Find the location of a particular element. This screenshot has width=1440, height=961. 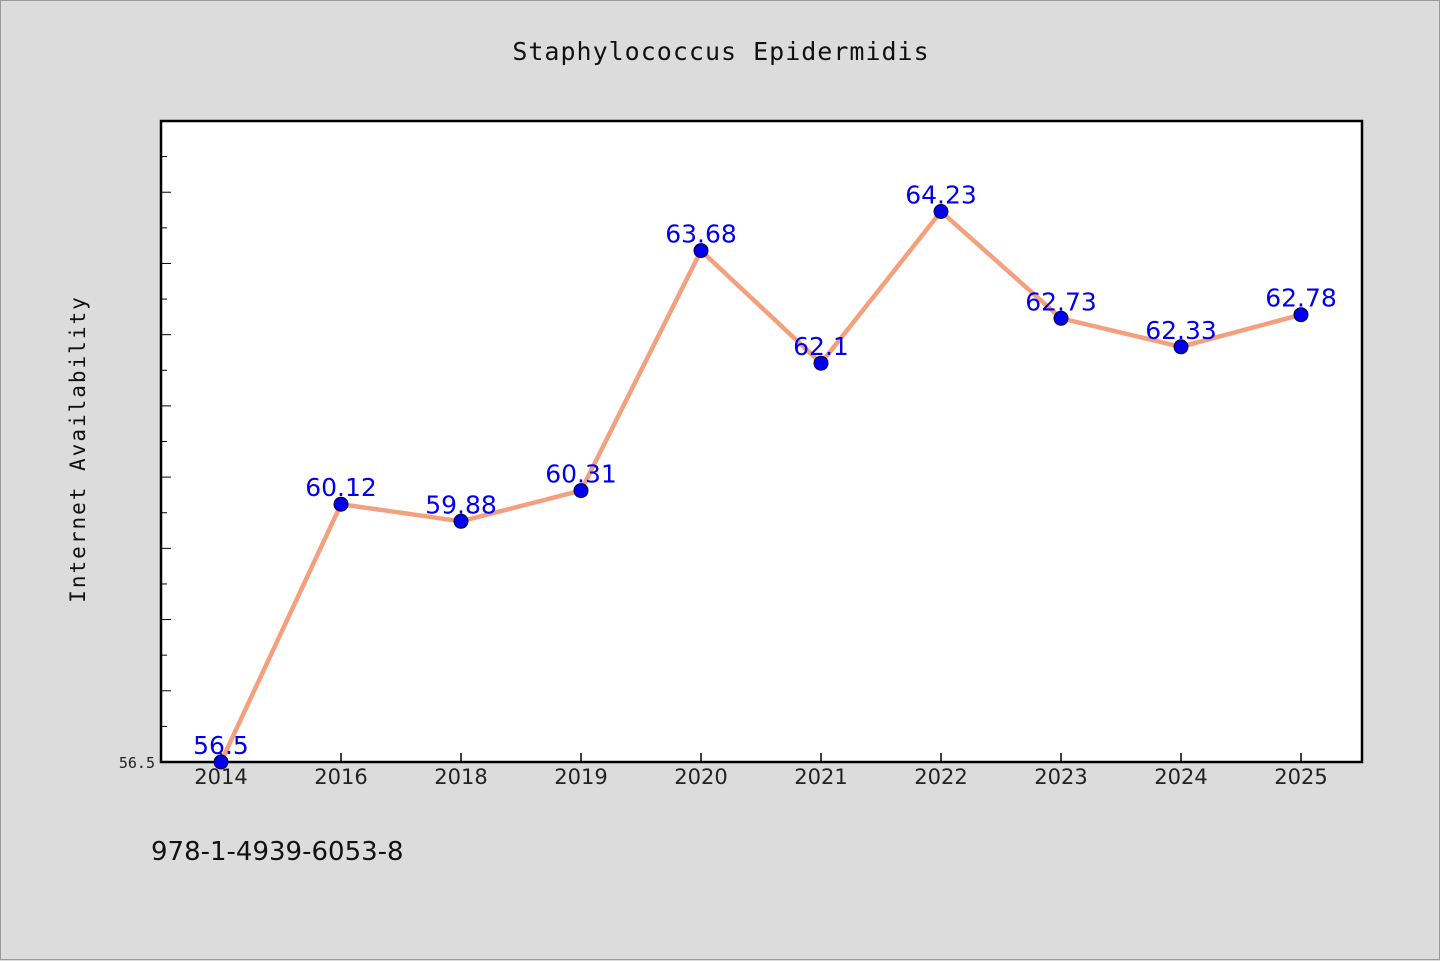

x-tick-label: 2023 is located at coordinates (1060, 777).